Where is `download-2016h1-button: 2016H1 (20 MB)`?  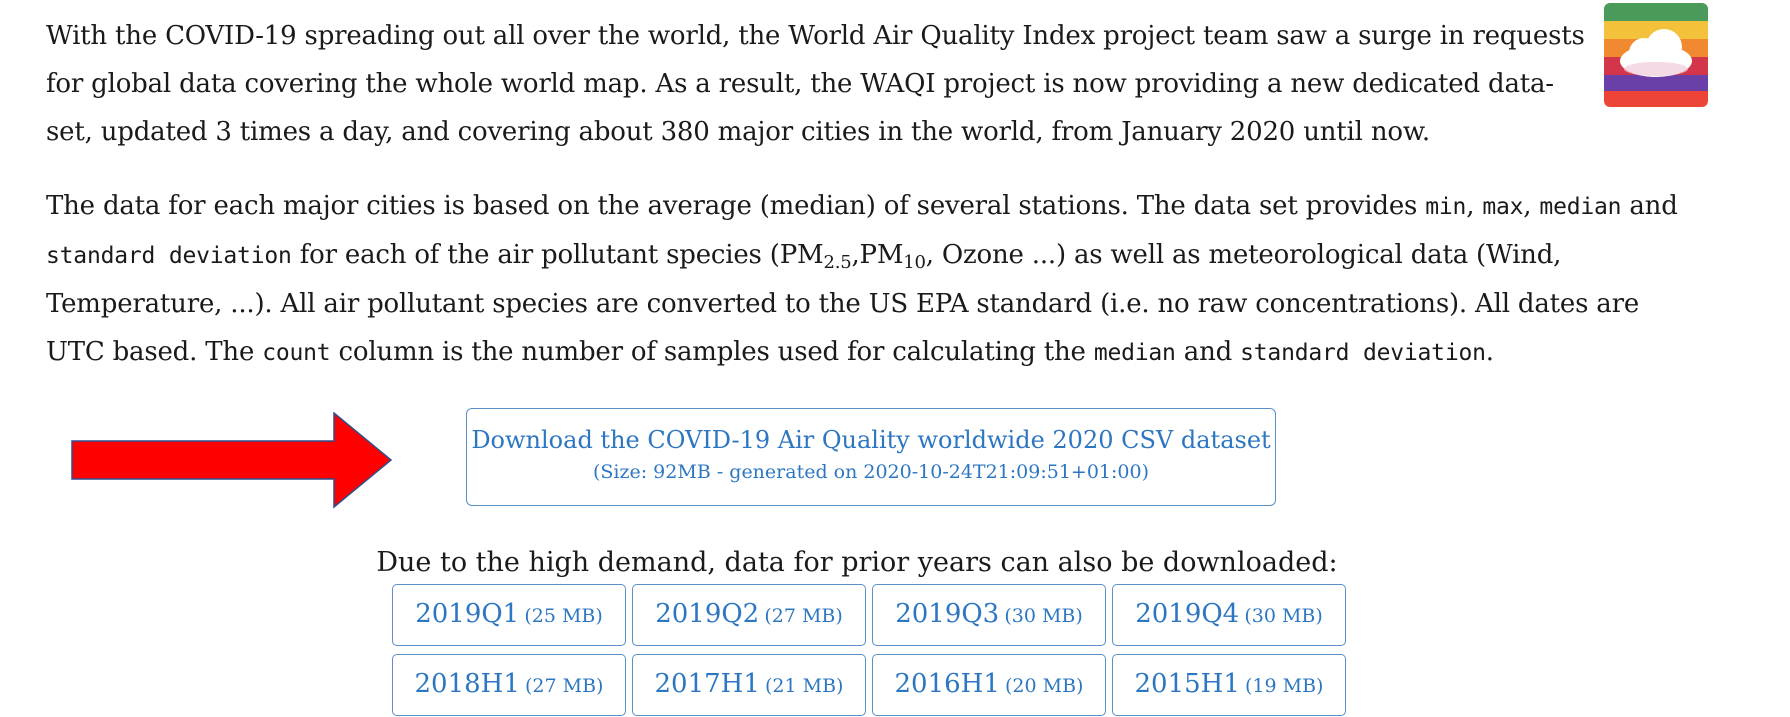
download-2016h1-button: 2016H1 (20 MB) is located at coordinates (989, 685).